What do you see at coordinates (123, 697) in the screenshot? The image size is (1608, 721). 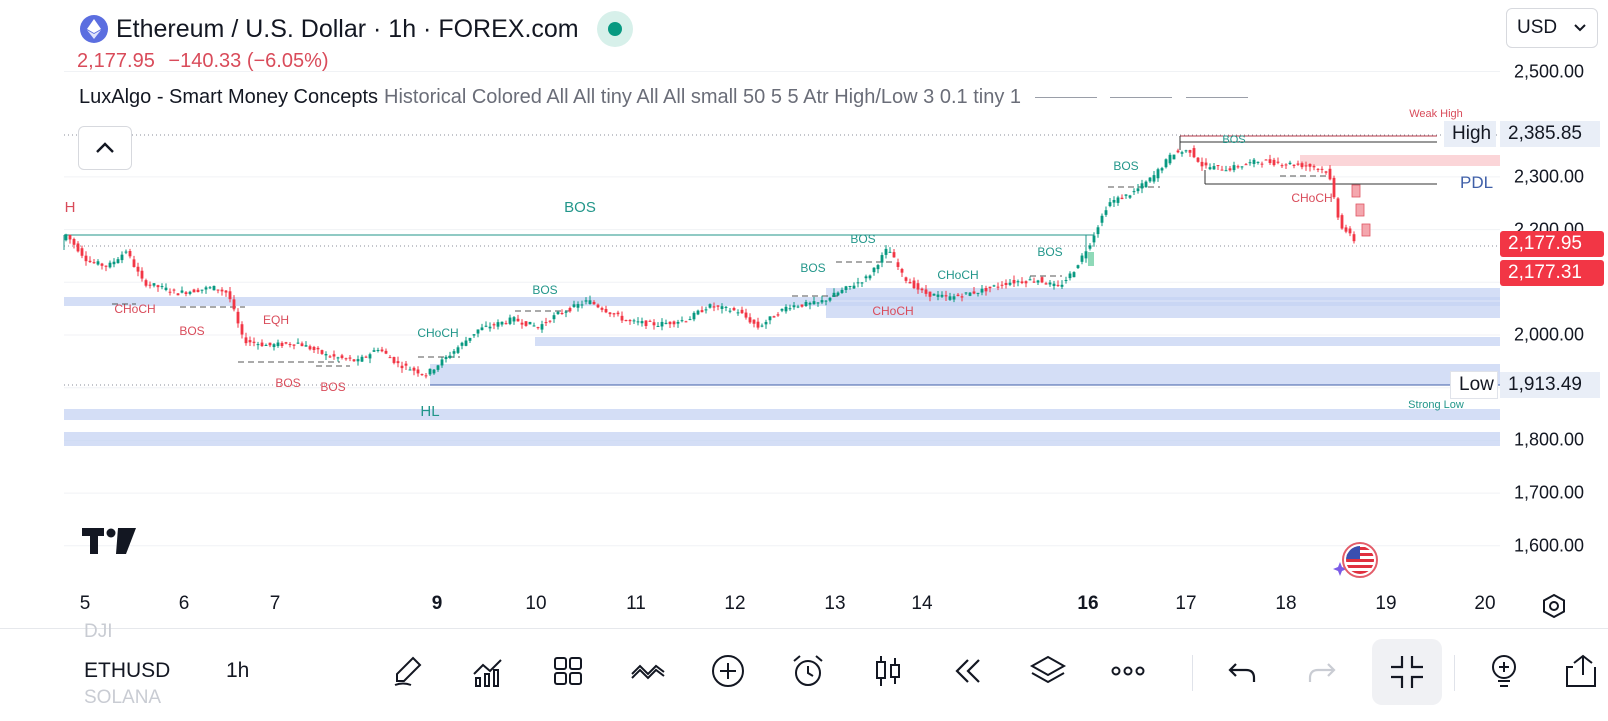 I see `watchlist-next-symbol: SOLANA` at bounding box center [123, 697].